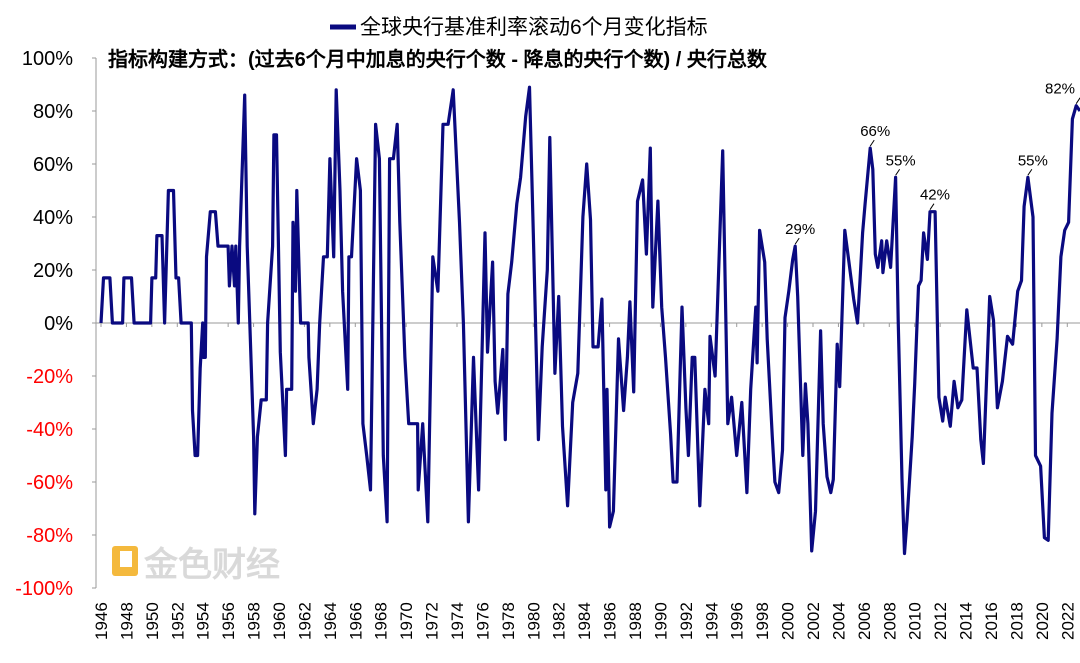 This screenshot has width=1080, height=663. What do you see at coordinates (49, 536) in the screenshot?
I see `y-tick-label: -80%` at bounding box center [49, 536].